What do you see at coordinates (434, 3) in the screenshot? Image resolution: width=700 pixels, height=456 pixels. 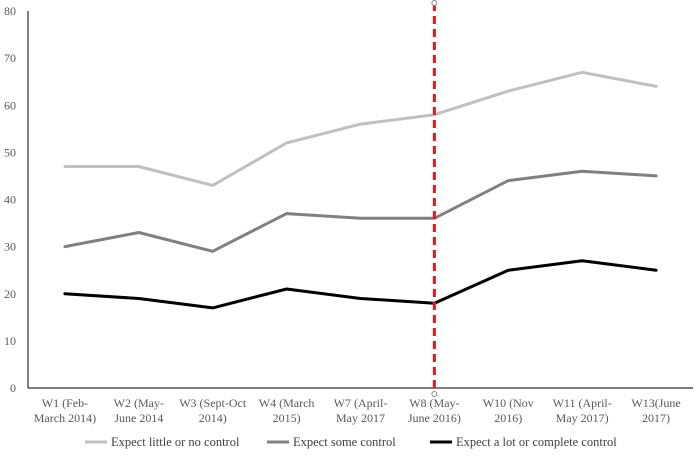 I see `marker-endpoint-top` at bounding box center [434, 3].